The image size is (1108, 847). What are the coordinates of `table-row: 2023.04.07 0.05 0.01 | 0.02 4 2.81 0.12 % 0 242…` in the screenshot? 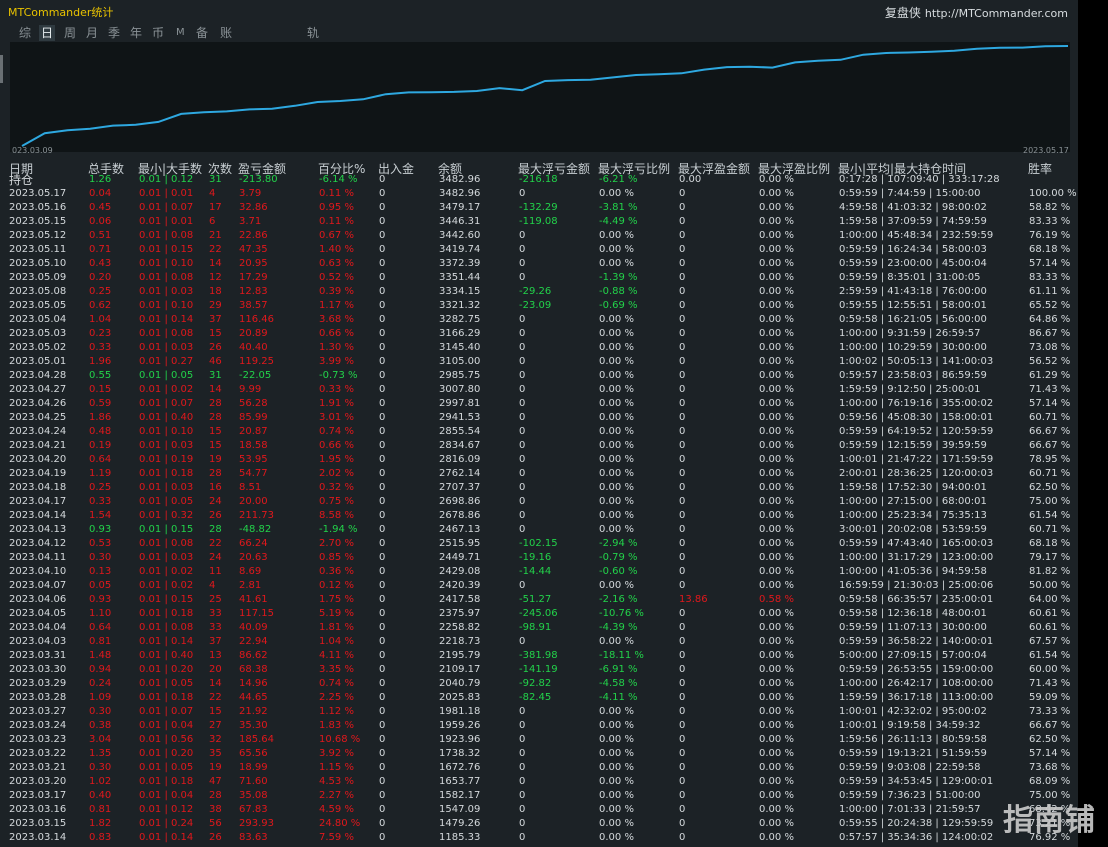 It's located at (539, 586).